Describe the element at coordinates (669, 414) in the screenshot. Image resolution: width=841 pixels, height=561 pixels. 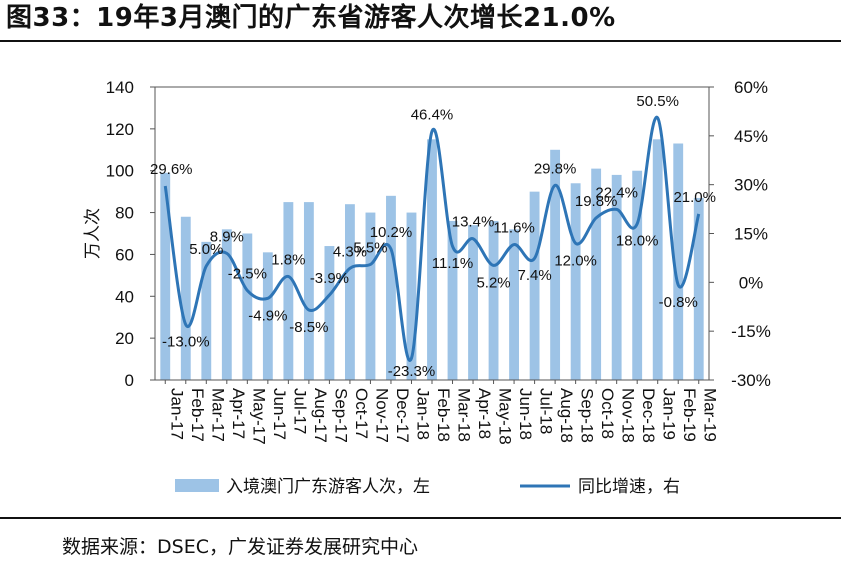
I see `x-tick-label: Jan-19` at that location.